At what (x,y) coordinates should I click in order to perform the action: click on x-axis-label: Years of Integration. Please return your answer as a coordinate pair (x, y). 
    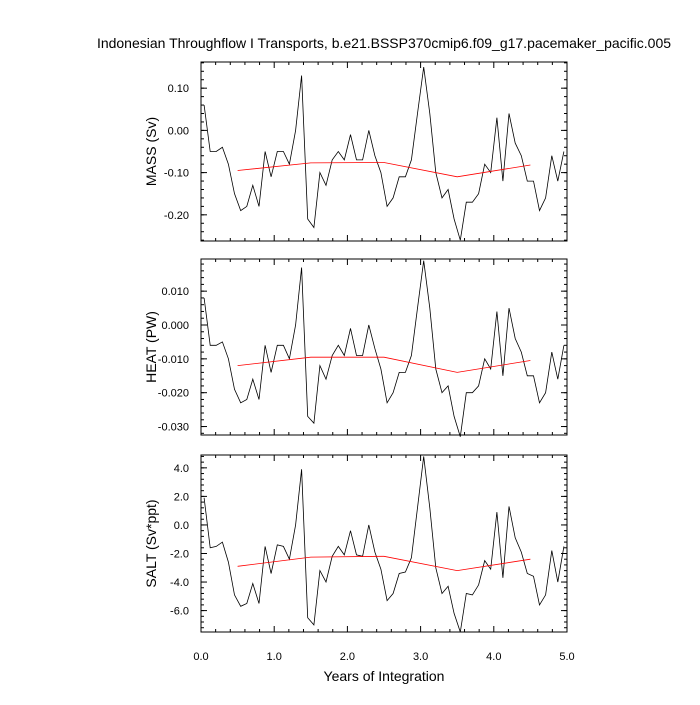
    Looking at the image, I should click on (384, 676).